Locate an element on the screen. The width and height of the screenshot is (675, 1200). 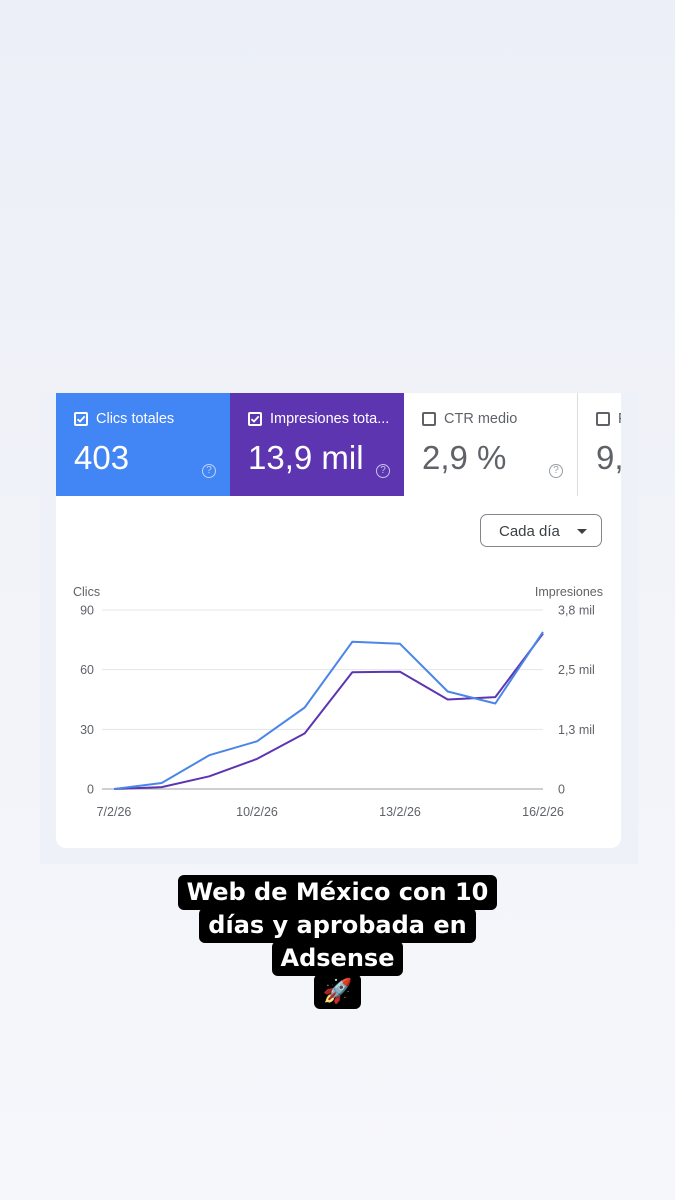
metric-impressions: Impresiones tota... 13,9 mil ? is located at coordinates (317, 444).